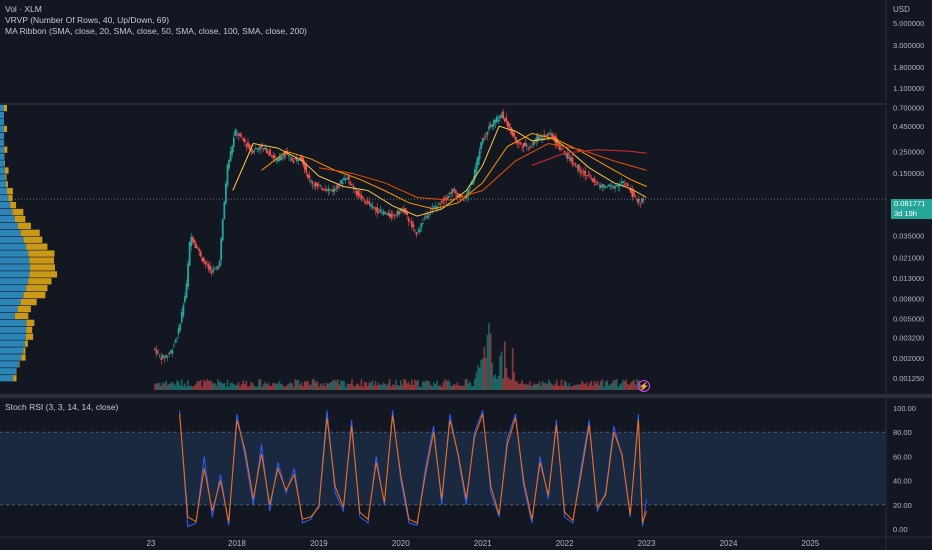 This screenshot has height=550, width=932. What do you see at coordinates (908, 358) in the screenshot?
I see `price-tick-label: 0.002000` at bounding box center [908, 358].